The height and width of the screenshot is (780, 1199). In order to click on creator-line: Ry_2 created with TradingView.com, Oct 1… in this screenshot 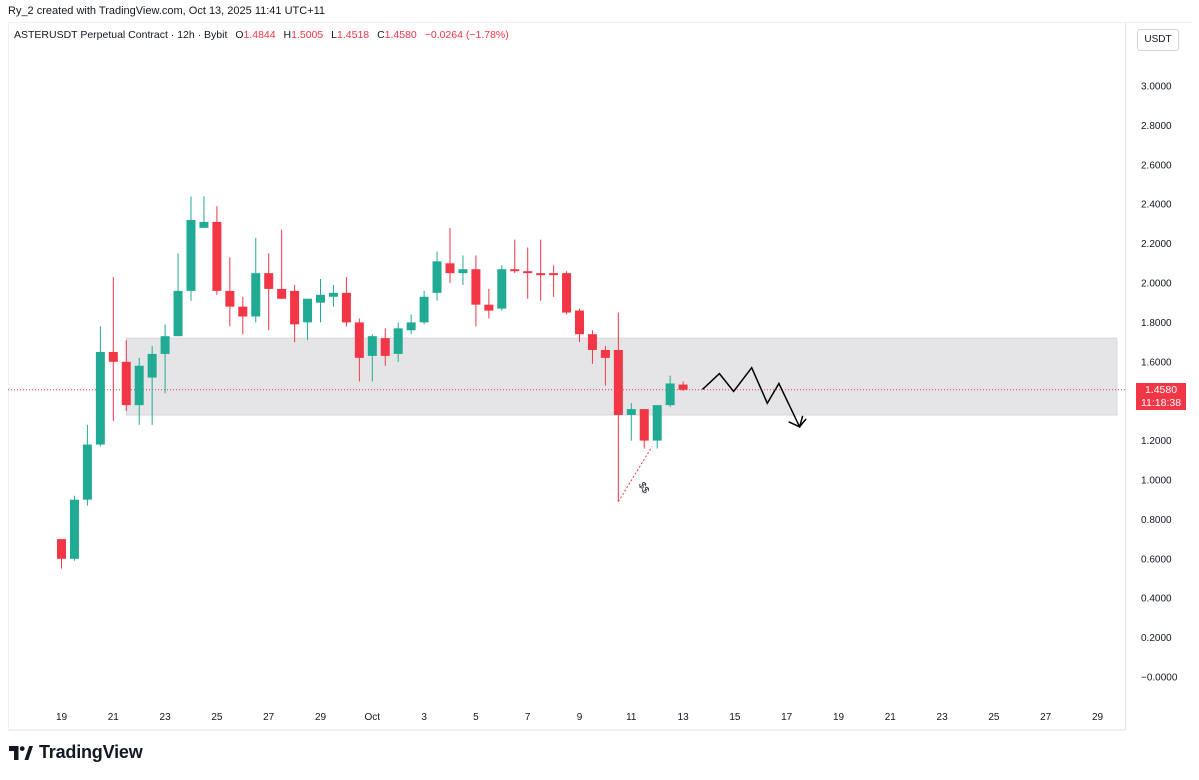, I will do `click(167, 11)`.